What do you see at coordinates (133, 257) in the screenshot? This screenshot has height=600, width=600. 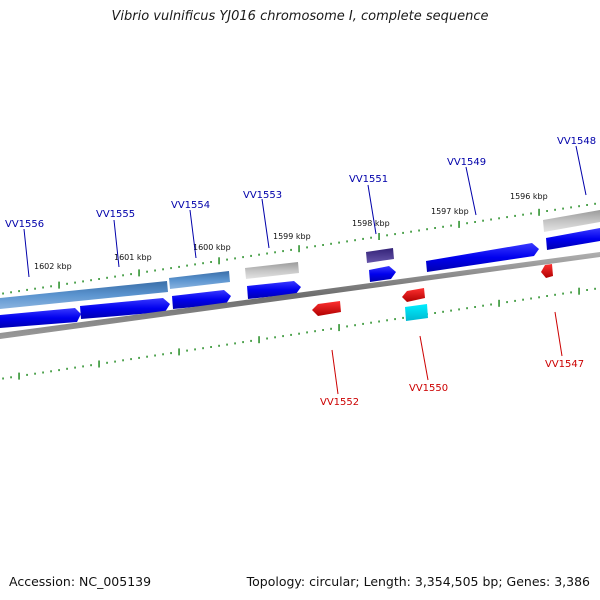 I see `ruler-label-1601: 1601 kbp` at bounding box center [133, 257].